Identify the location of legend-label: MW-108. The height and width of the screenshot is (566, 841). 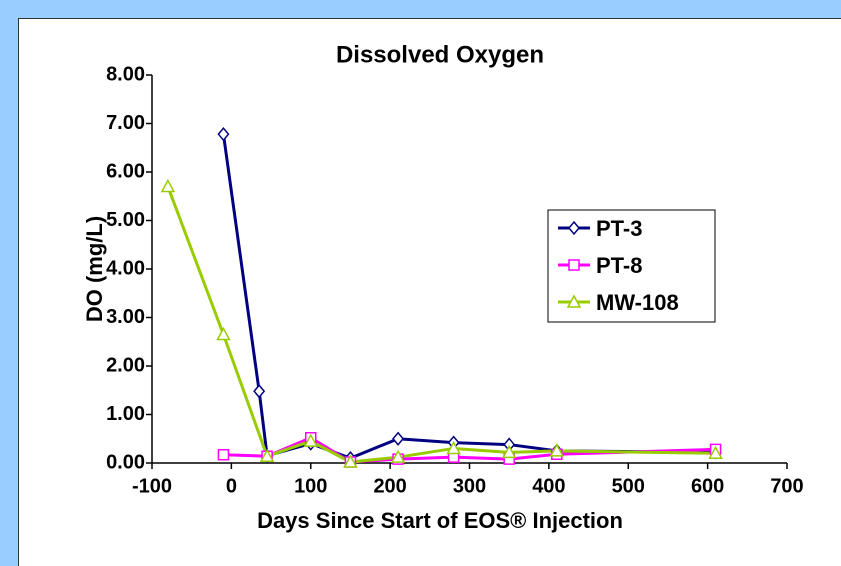
(637, 302).